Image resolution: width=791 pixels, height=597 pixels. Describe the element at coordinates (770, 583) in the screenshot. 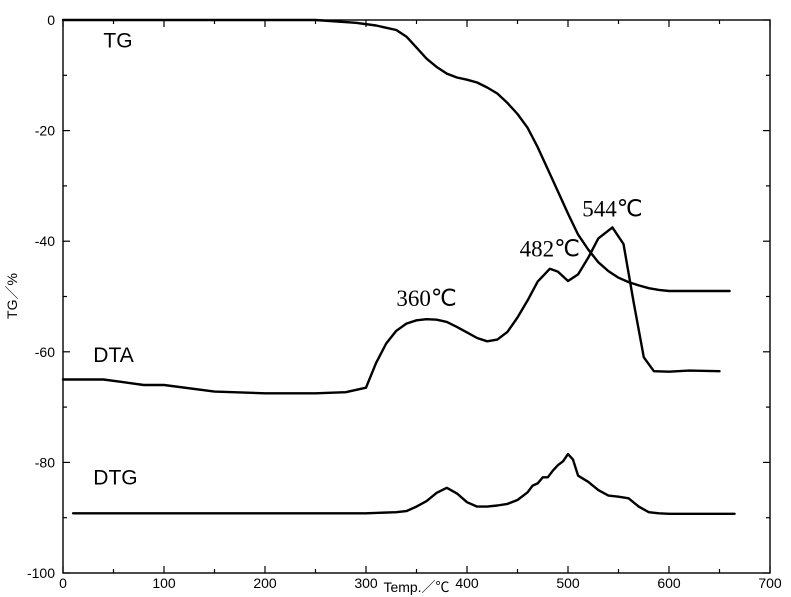

I see `x-tick-label: 700` at that location.